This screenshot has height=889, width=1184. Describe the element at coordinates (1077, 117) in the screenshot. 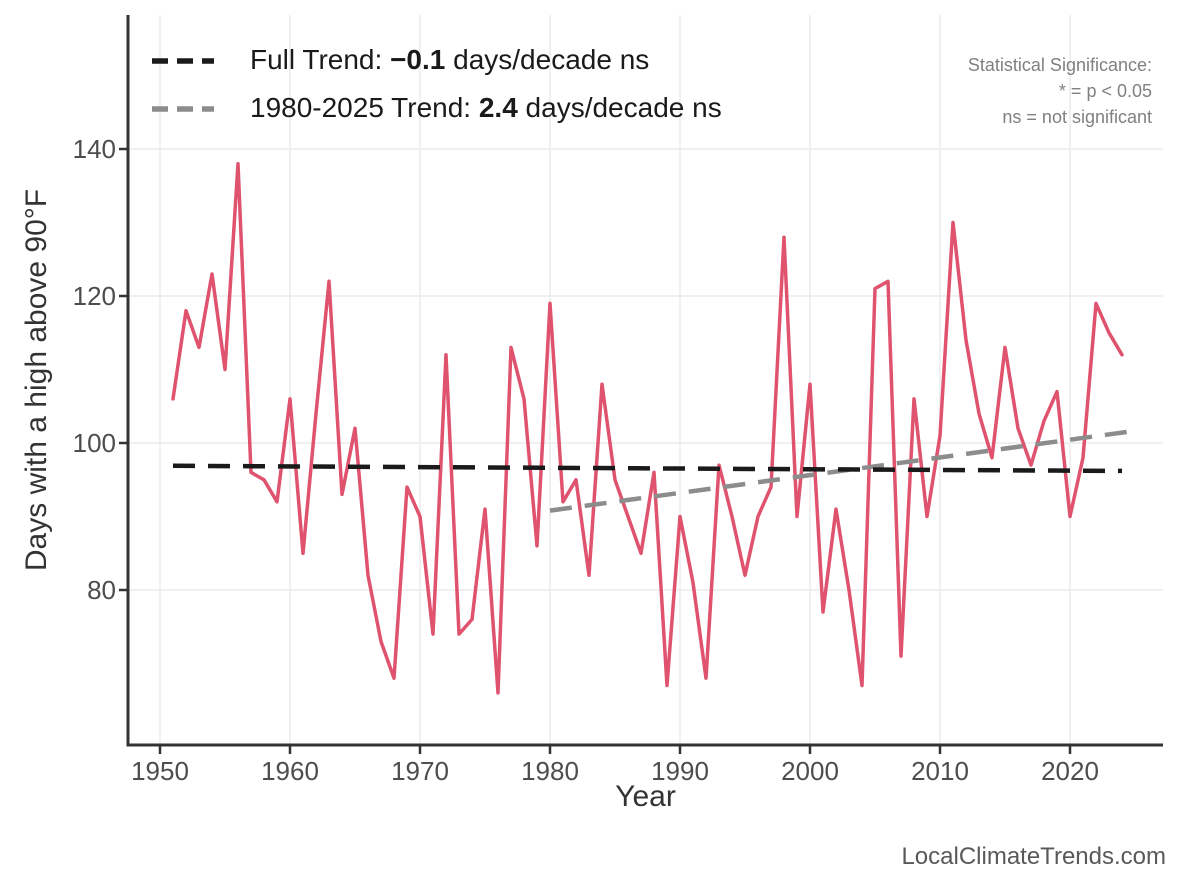

I see `stat-note-line3: ns = not significant` at that location.